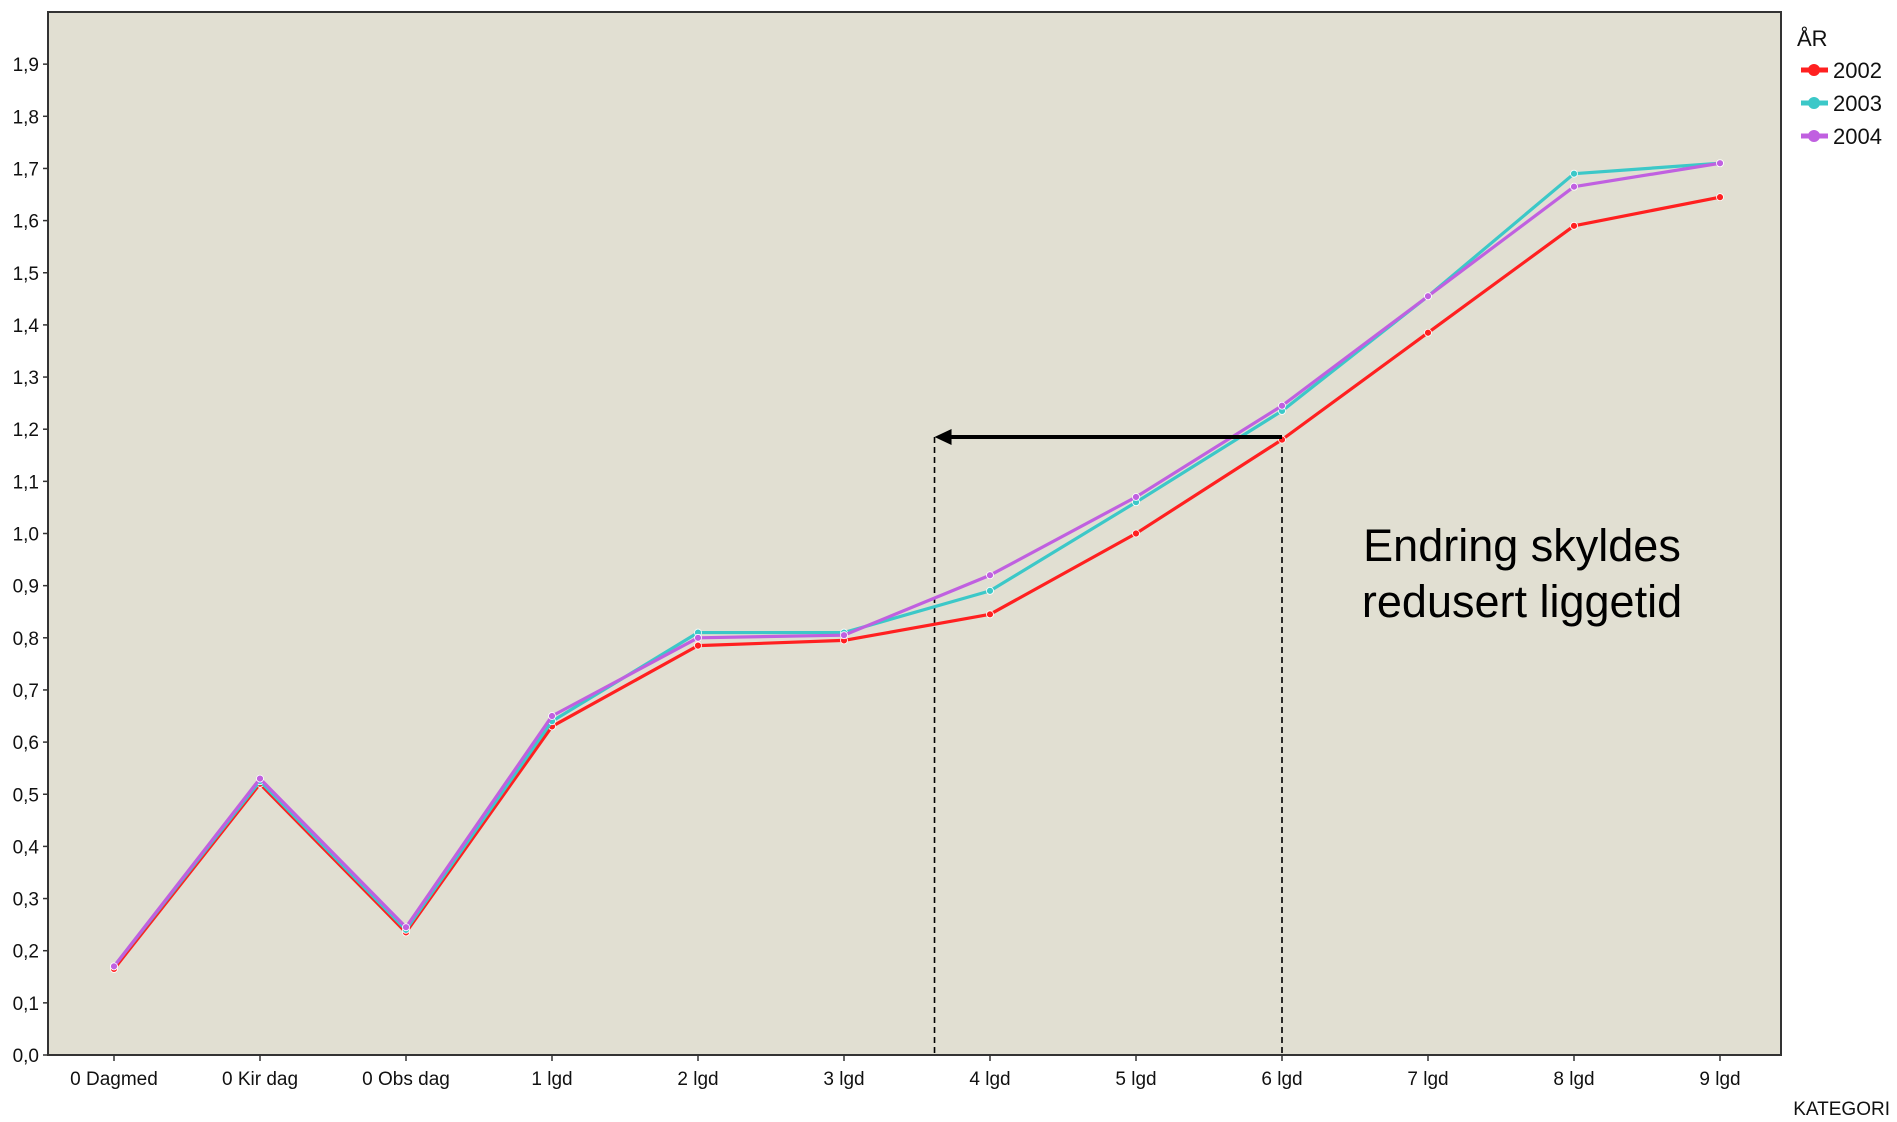  What do you see at coordinates (1857, 103) in the screenshot?
I see `legend-entry-label: 2003` at bounding box center [1857, 103].